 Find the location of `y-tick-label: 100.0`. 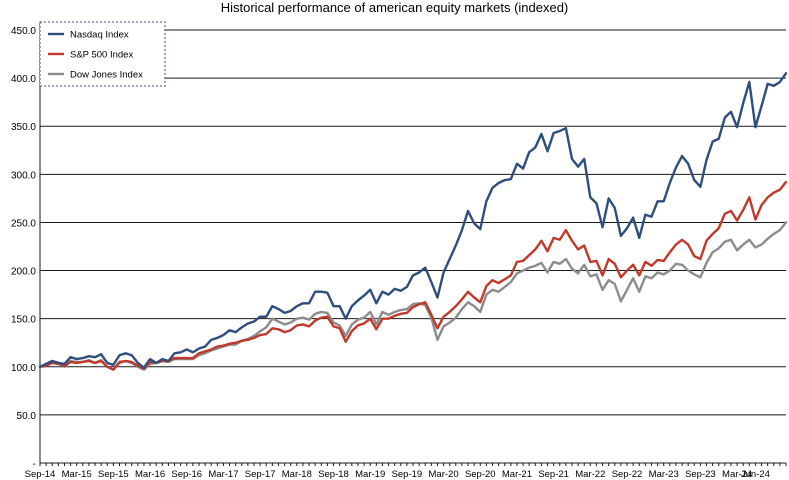

y-tick-label: 100.0 is located at coordinates (23, 368).